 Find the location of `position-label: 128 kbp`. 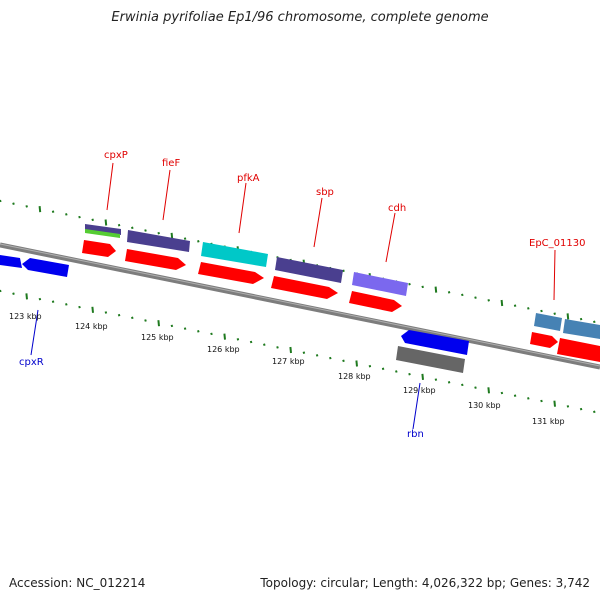

position-label: 128 kbp is located at coordinates (354, 376).